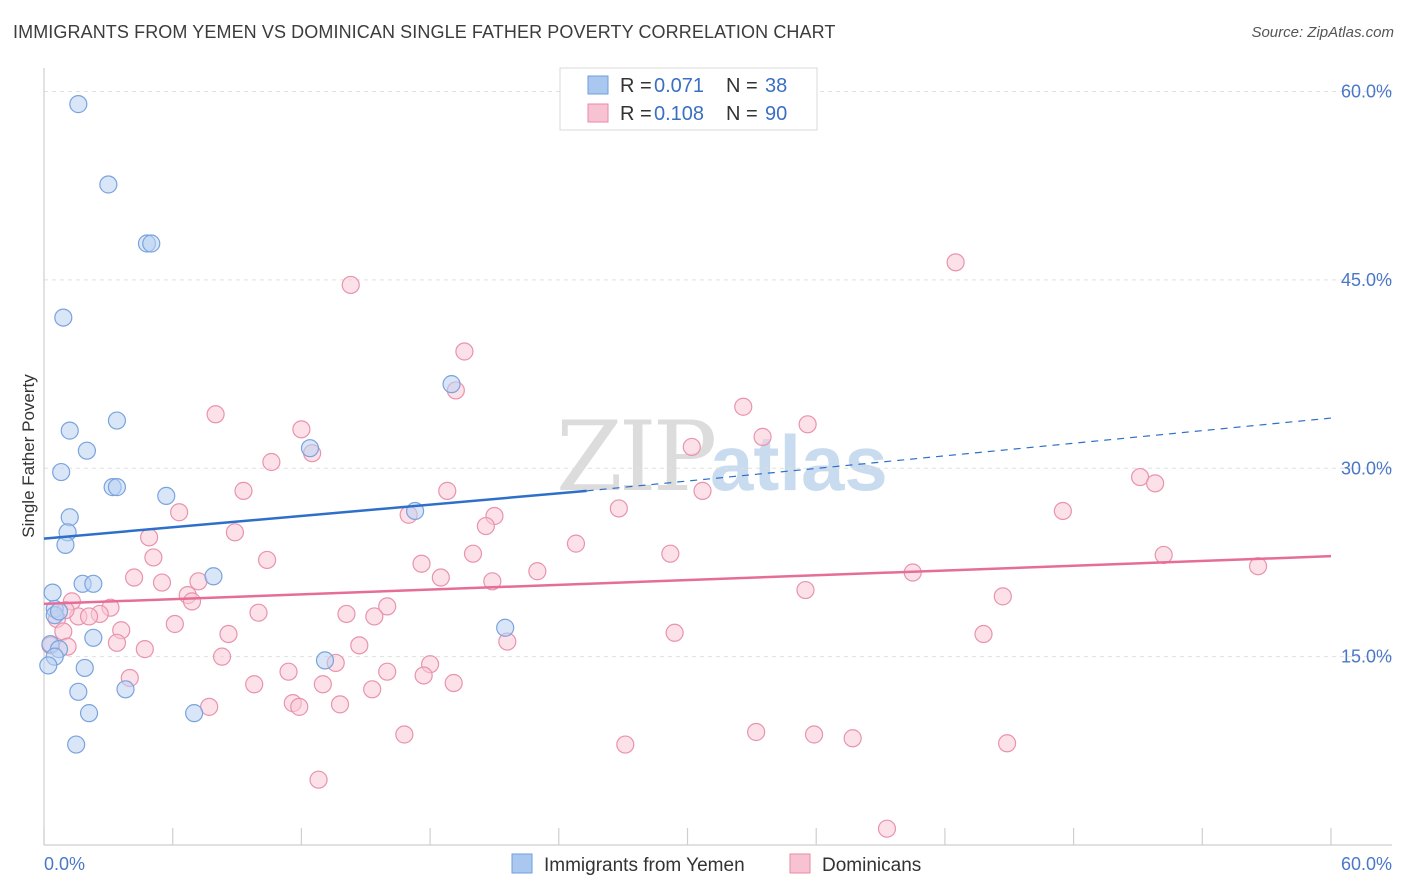  Describe the element at coordinates (1322, 32) in the screenshot. I see `source-credit: Source: ZipAtlas.com` at that location.